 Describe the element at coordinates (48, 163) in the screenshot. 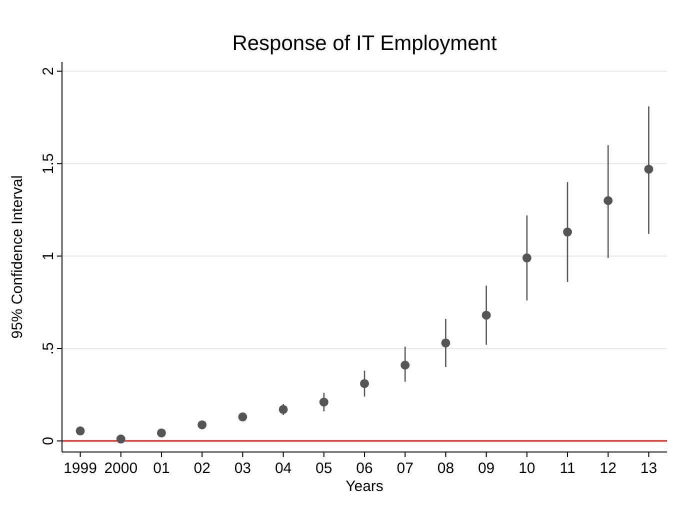

I see `y-tick-label: 1.5` at that location.